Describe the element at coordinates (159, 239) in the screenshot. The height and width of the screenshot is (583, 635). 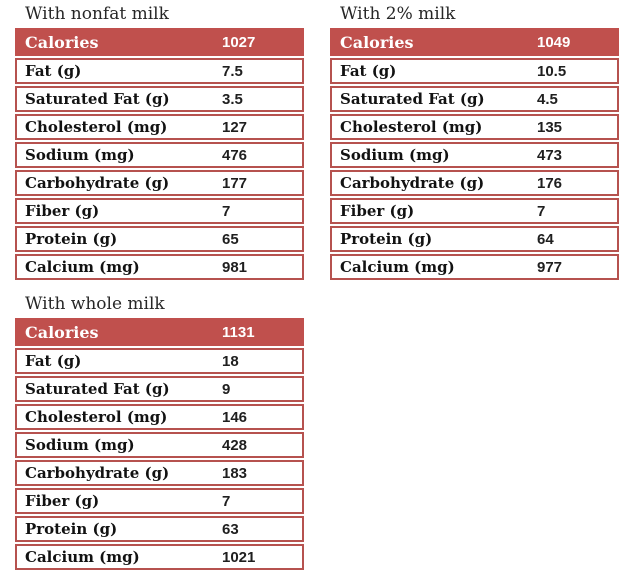
I see `table-row: Protein (g) 65` at that location.